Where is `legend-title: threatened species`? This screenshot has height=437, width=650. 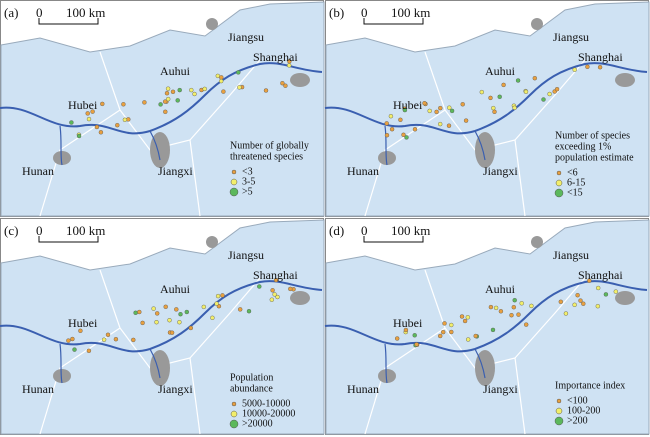 legend-title: threatened species is located at coordinates (266, 156).